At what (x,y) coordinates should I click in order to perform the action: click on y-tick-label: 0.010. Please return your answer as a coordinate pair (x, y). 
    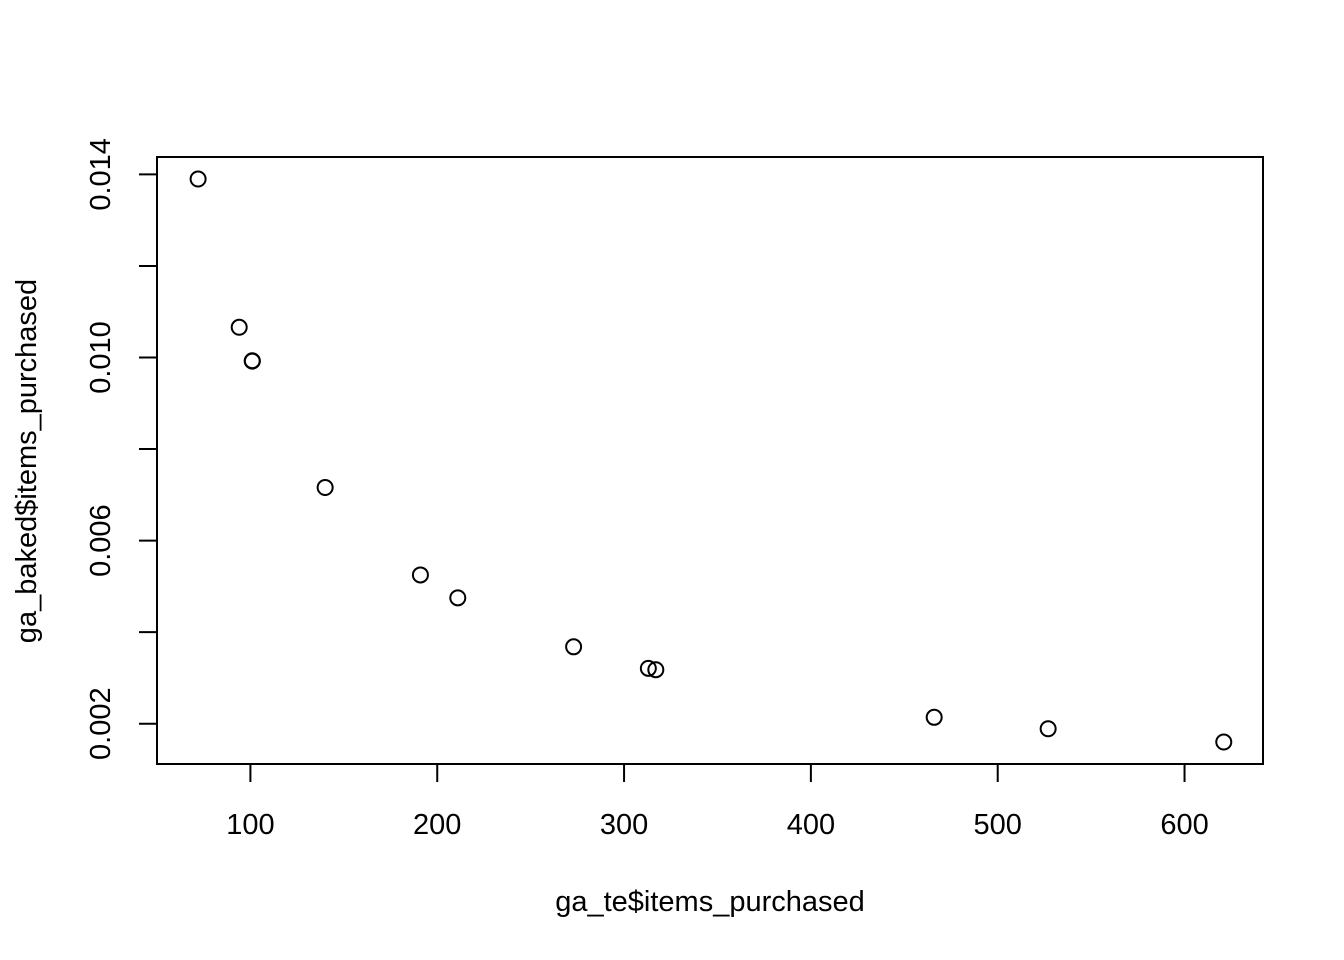
    Looking at the image, I should click on (101, 357).